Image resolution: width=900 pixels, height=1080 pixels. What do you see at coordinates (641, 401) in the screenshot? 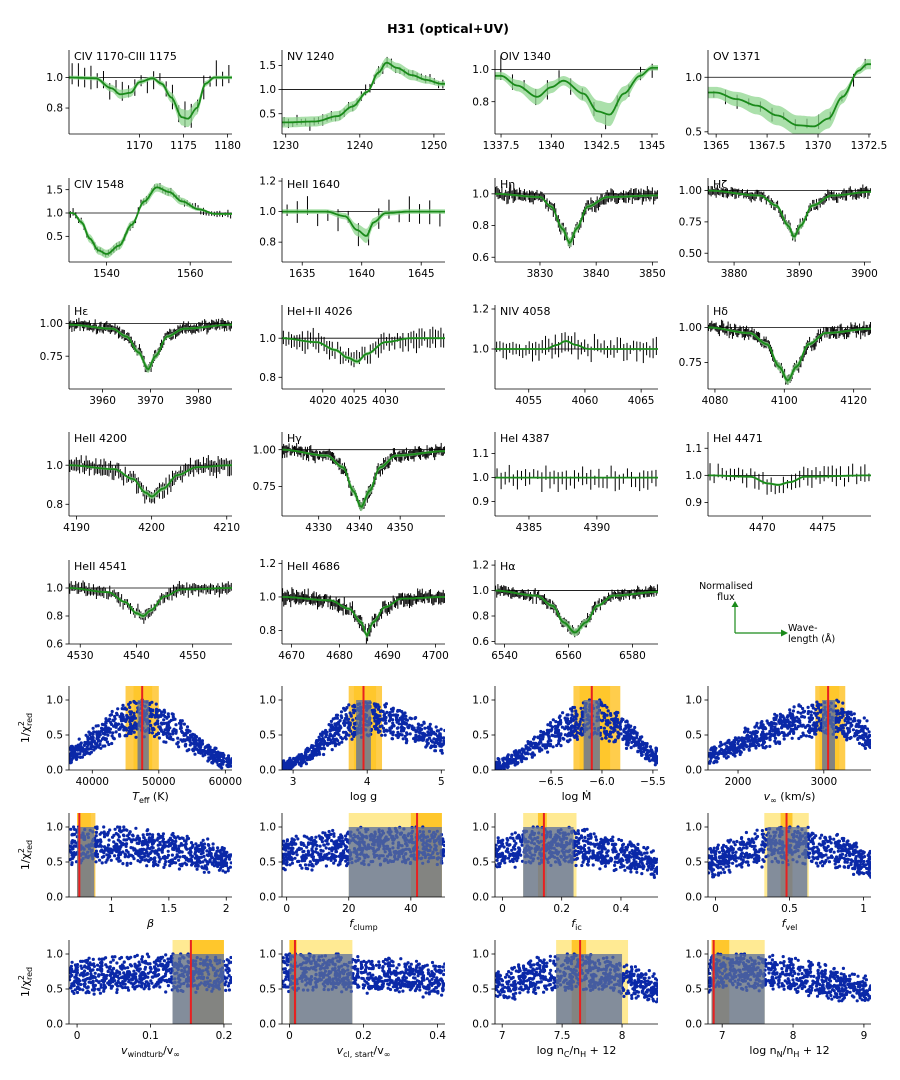
I see `x-tick-label: 4065` at bounding box center [641, 401].